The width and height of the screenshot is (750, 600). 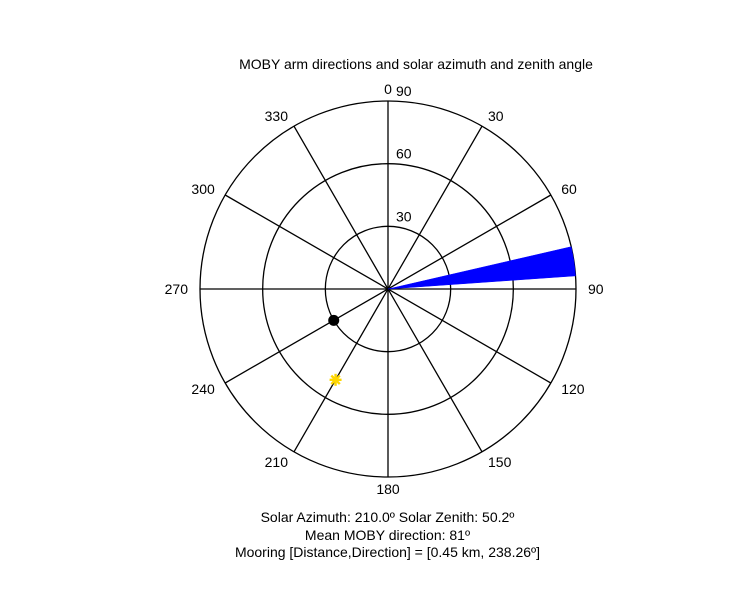 I want to click on mooring-marker, so click(x=334, y=320).